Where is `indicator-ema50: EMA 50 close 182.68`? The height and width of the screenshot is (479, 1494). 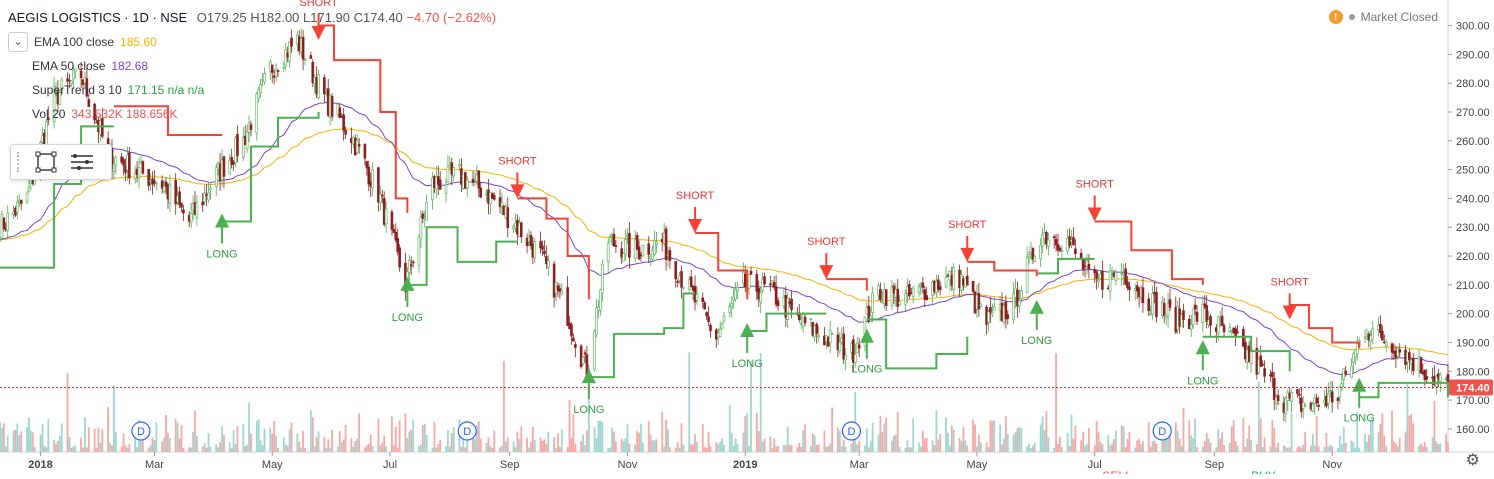 indicator-ema50: EMA 50 close 182.68 is located at coordinates (252, 66).